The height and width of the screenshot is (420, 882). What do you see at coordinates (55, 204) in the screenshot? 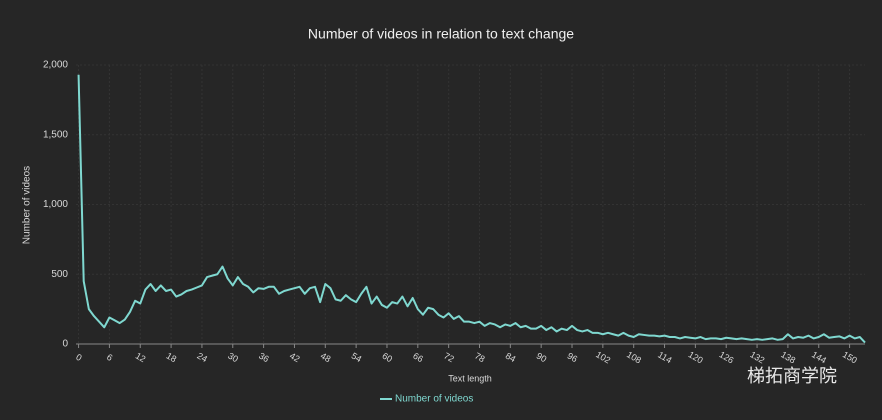
I see `y-tick-label: 1,000` at bounding box center [55, 204].